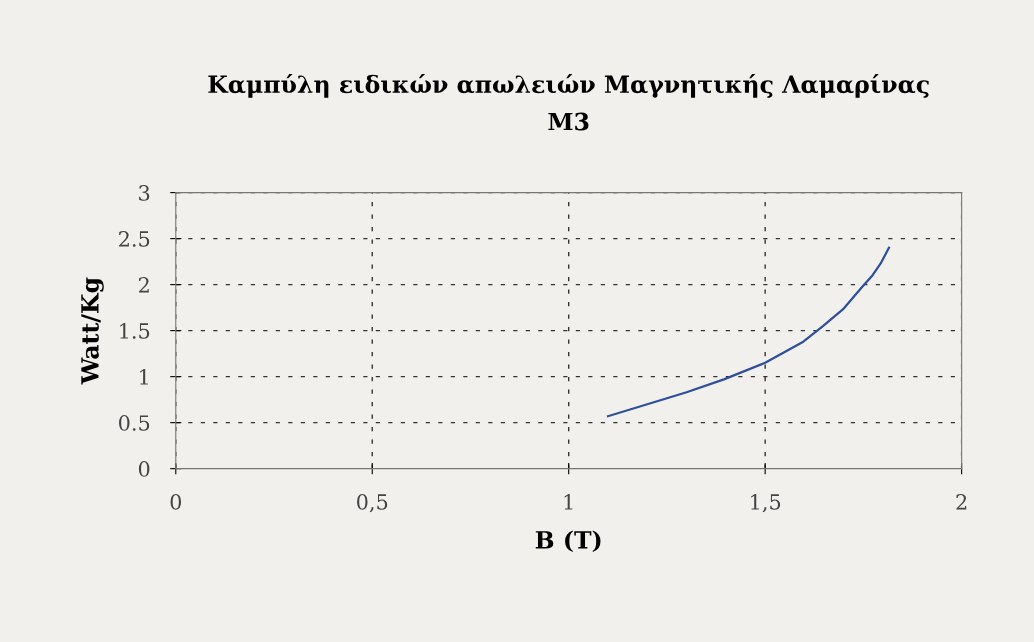  I want to click on x-tick-label: 1, so click(568, 502).